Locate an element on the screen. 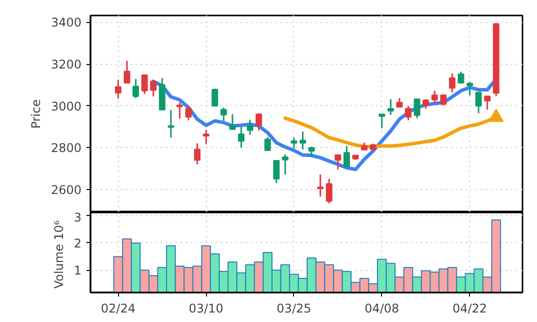 The image size is (537, 322). y-tick-label: 1 is located at coordinates (78, 271).